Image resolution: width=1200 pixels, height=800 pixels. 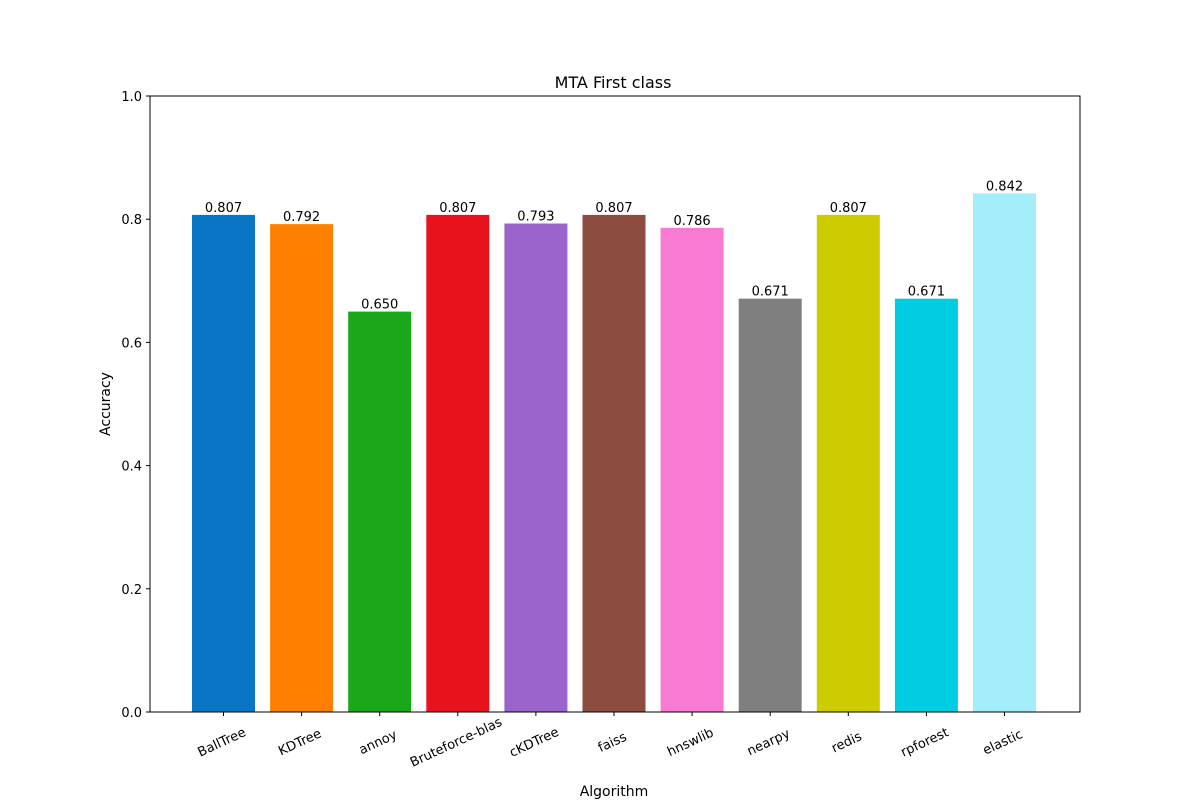 I want to click on x-tick-label-annoy: annoy, so click(x=378, y=742).